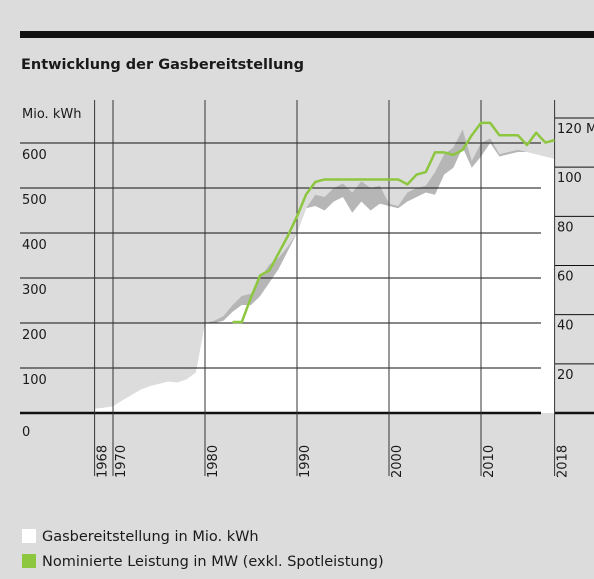 This screenshot has height=579, width=594. Describe the element at coordinates (565, 227) in the screenshot. I see `y2-tick-label: 80` at that location.